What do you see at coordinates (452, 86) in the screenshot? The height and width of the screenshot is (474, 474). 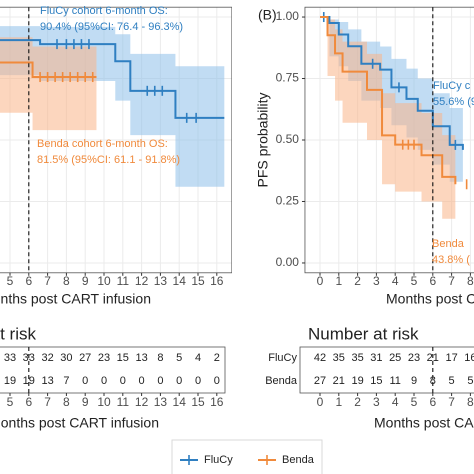 I see `annotation: FluCy c` at bounding box center [452, 86].